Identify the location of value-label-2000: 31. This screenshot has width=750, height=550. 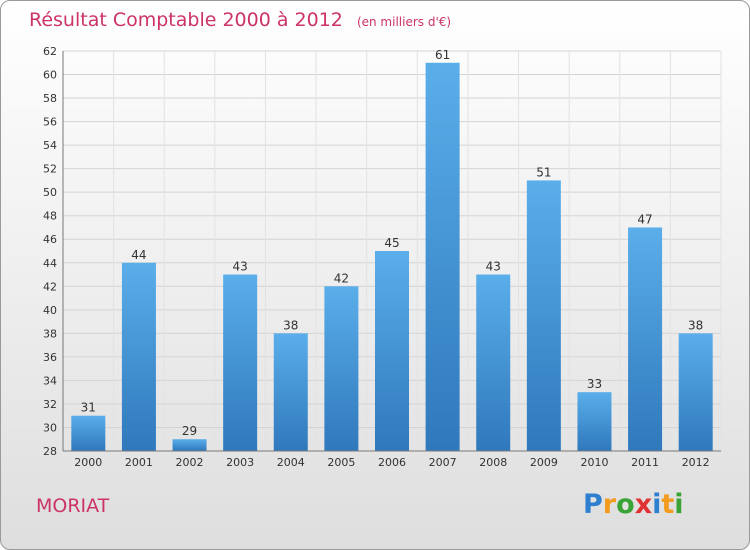
(88, 408).